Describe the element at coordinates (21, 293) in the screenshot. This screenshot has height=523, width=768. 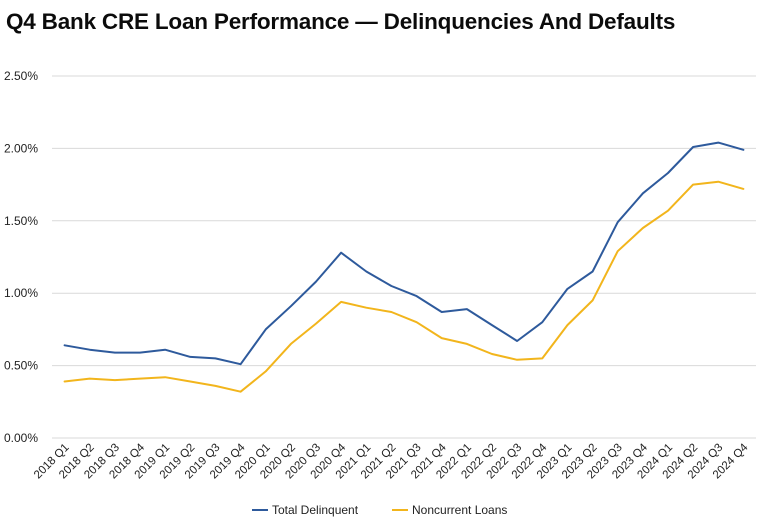
I see `y-tick-label: 1.00%` at that location.